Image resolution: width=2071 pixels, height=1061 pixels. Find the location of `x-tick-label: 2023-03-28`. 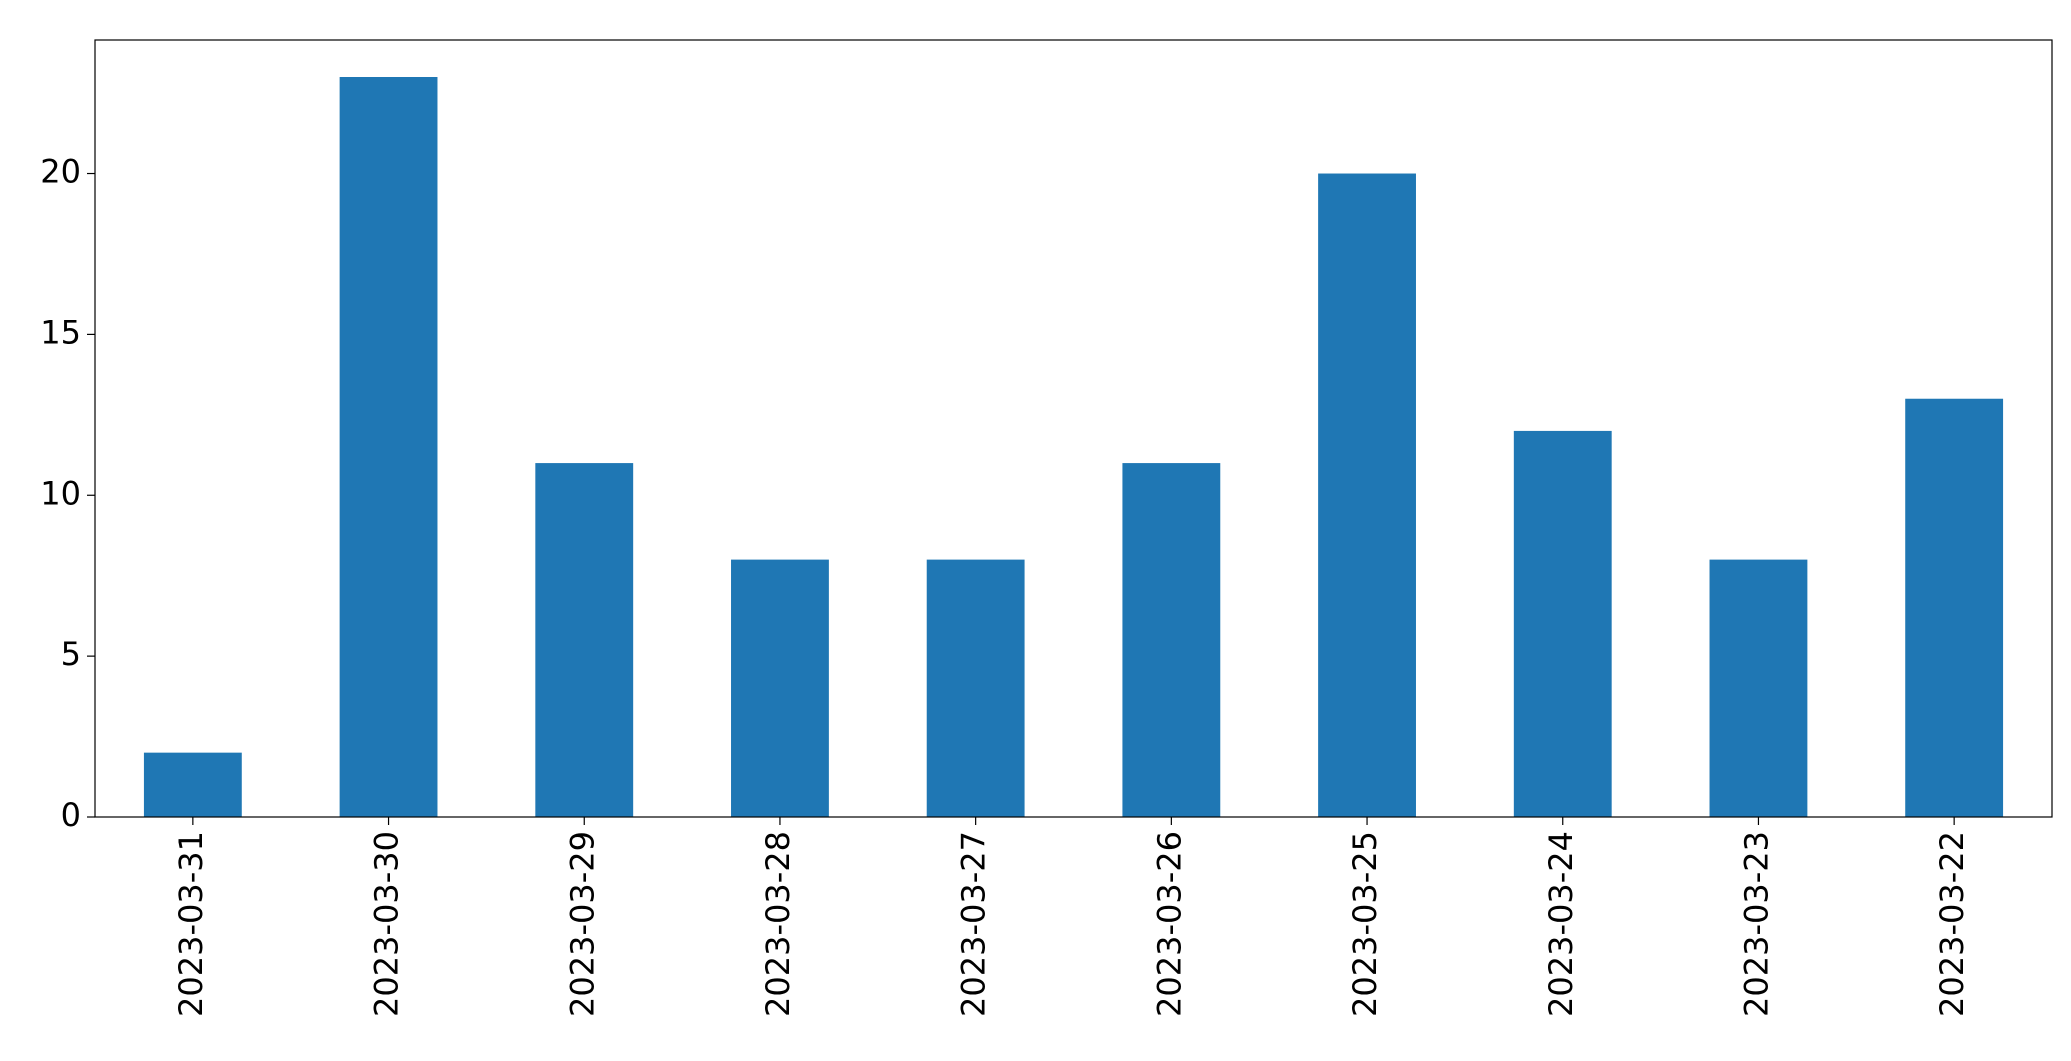

x-tick-label: 2023-03-28 is located at coordinates (778, 924).